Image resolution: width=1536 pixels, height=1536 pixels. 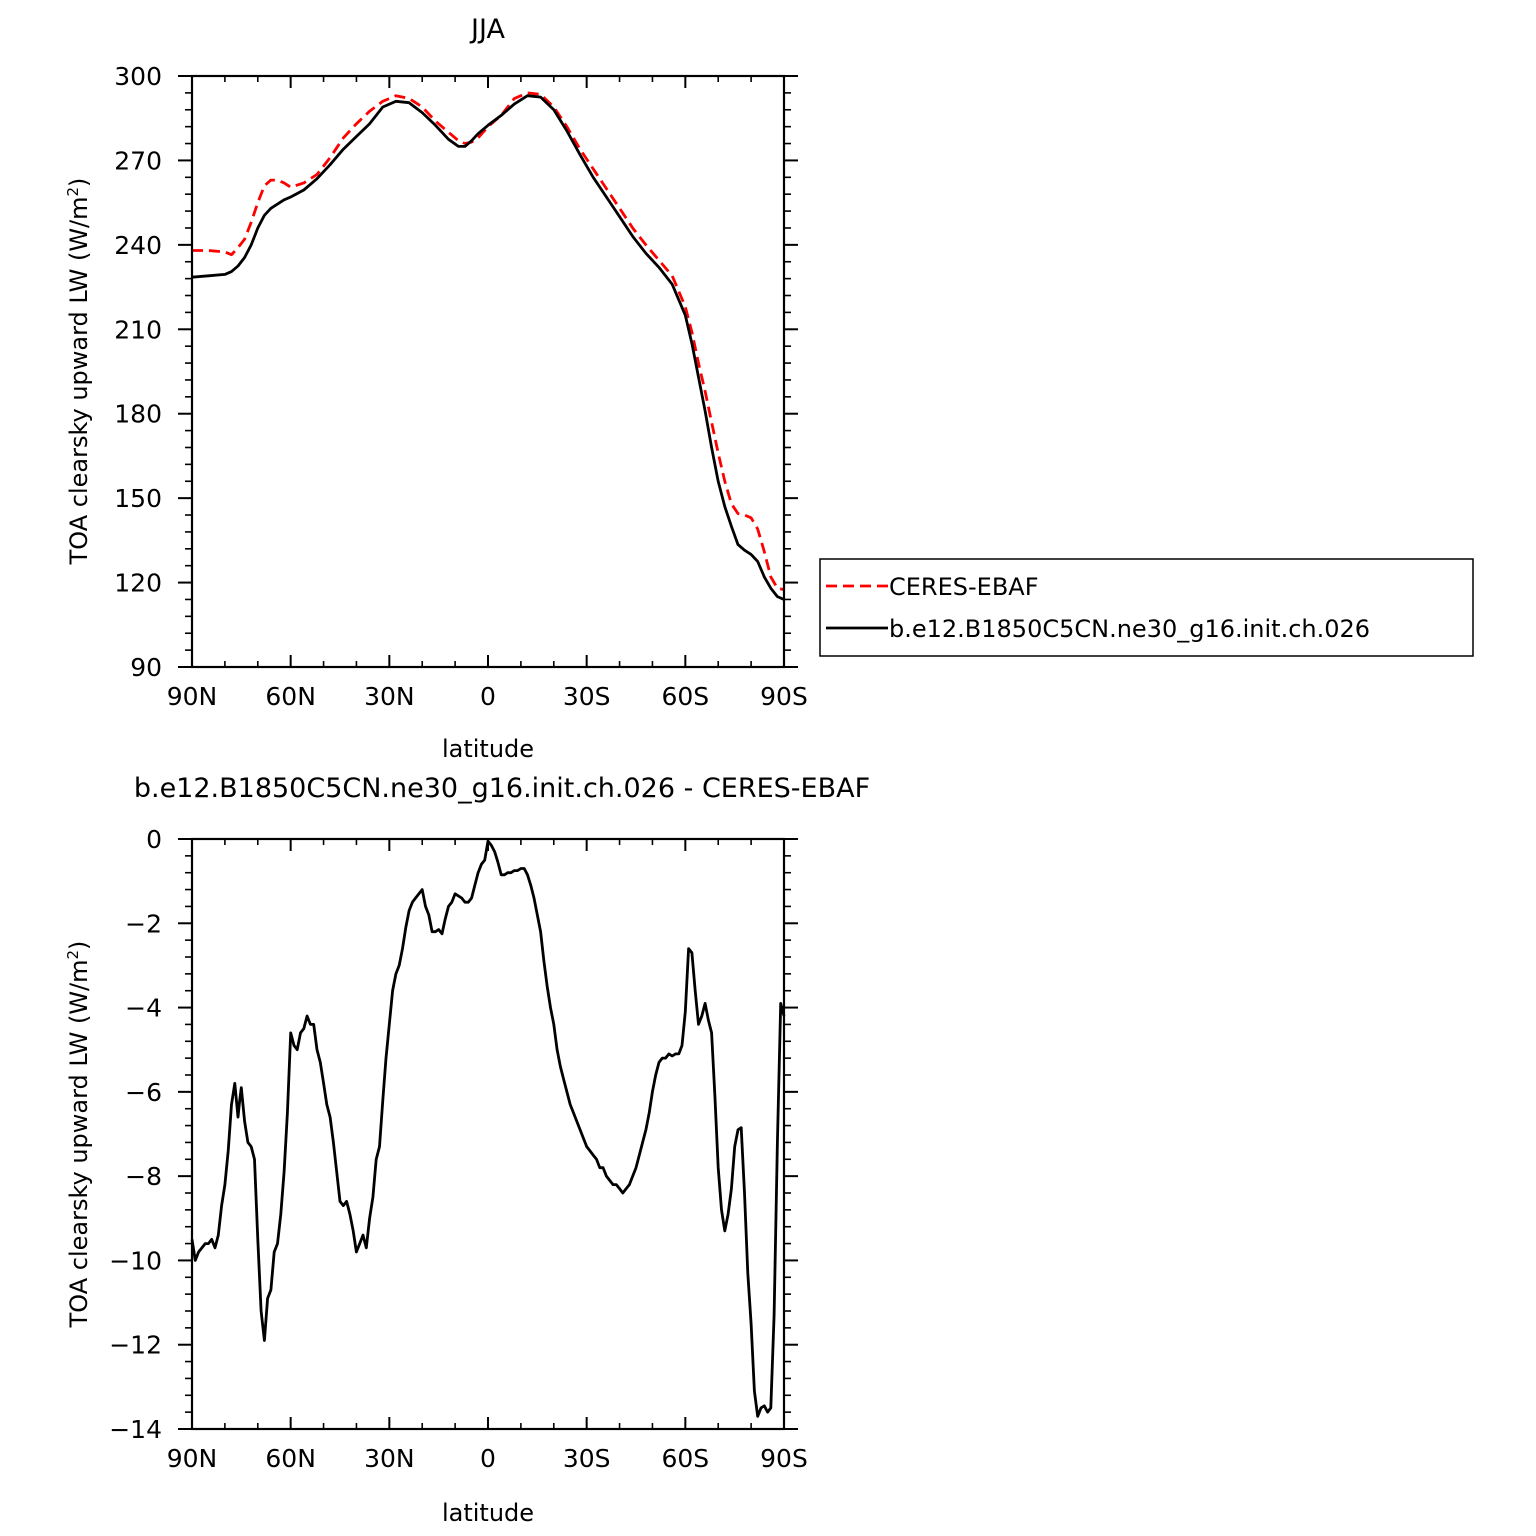 I want to click on legend-box, so click(x=1146, y=607).